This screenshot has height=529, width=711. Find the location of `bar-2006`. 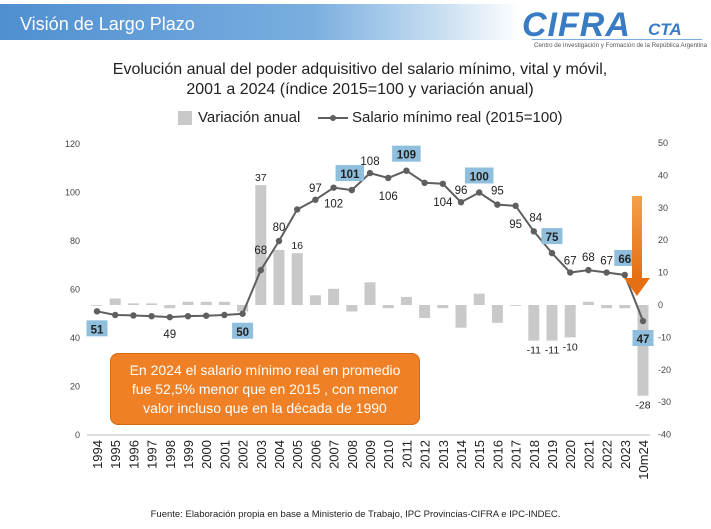

bar-2006 is located at coordinates (315, 300).